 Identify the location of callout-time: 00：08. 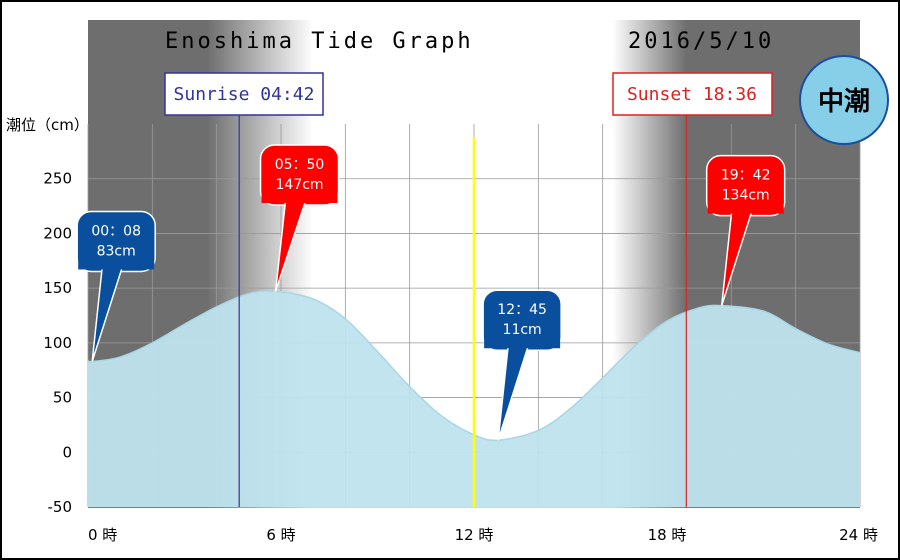
(116, 231).